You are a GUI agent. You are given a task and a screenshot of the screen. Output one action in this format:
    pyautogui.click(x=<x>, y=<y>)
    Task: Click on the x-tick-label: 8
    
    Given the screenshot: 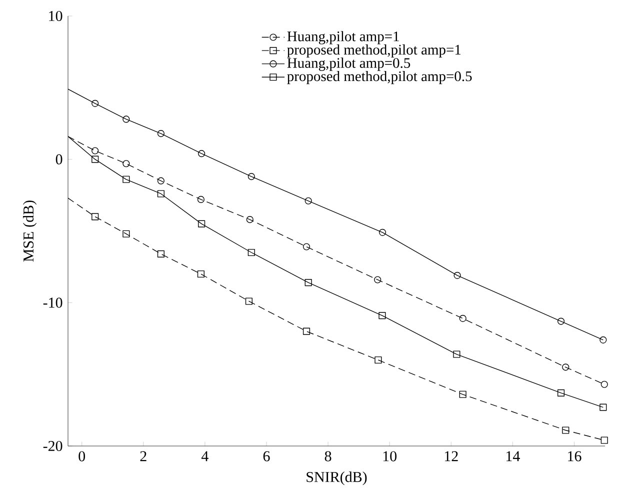 What is the action you would take?
    pyautogui.click(x=328, y=456)
    